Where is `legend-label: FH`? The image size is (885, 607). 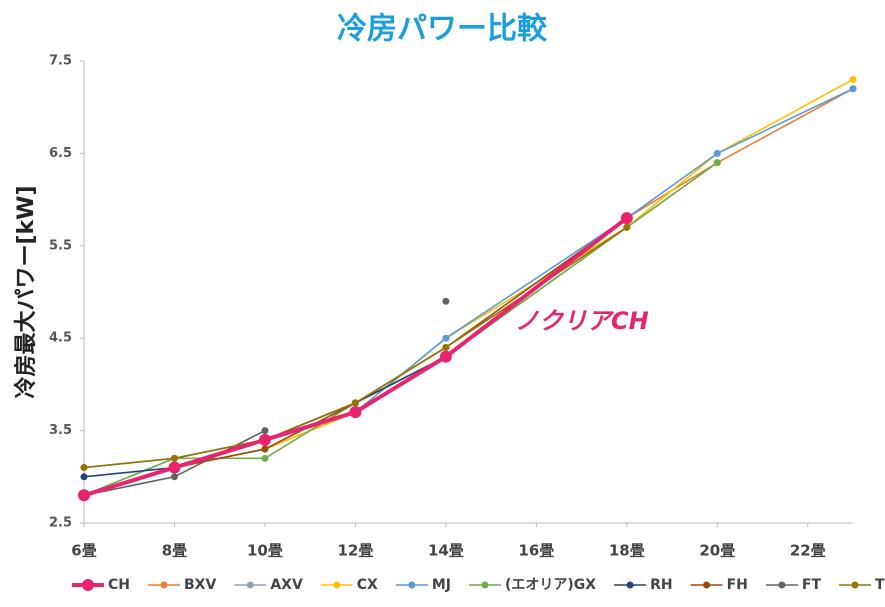 legend-label: FH is located at coordinates (737, 585).